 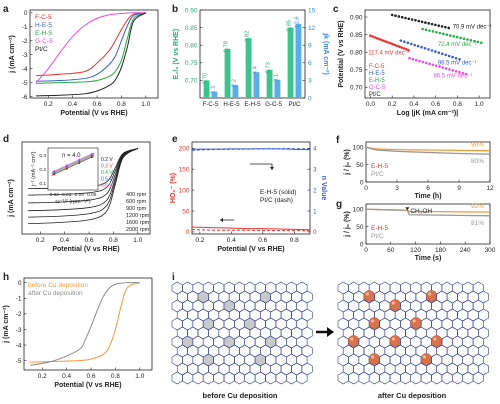 What do you see at coordinates (191, 28) in the screenshot?
I see `y-tick-label: 0.85` at bounding box center [191, 28].